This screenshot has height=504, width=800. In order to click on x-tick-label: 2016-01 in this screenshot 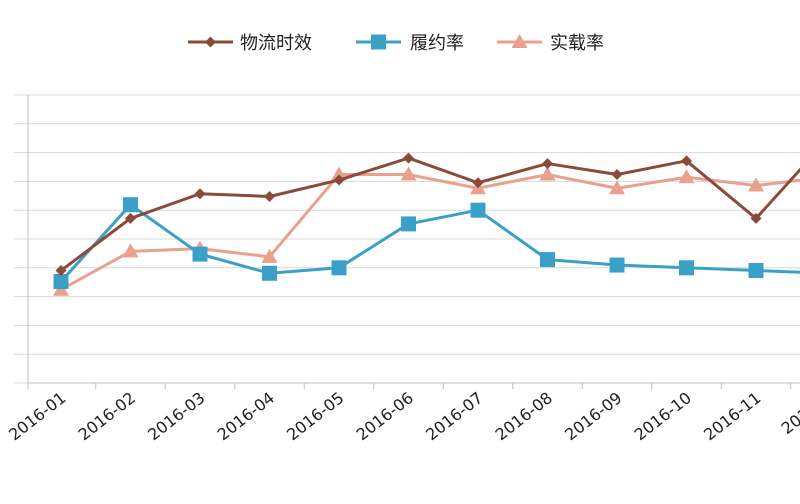, I will do `click(37, 416)`.